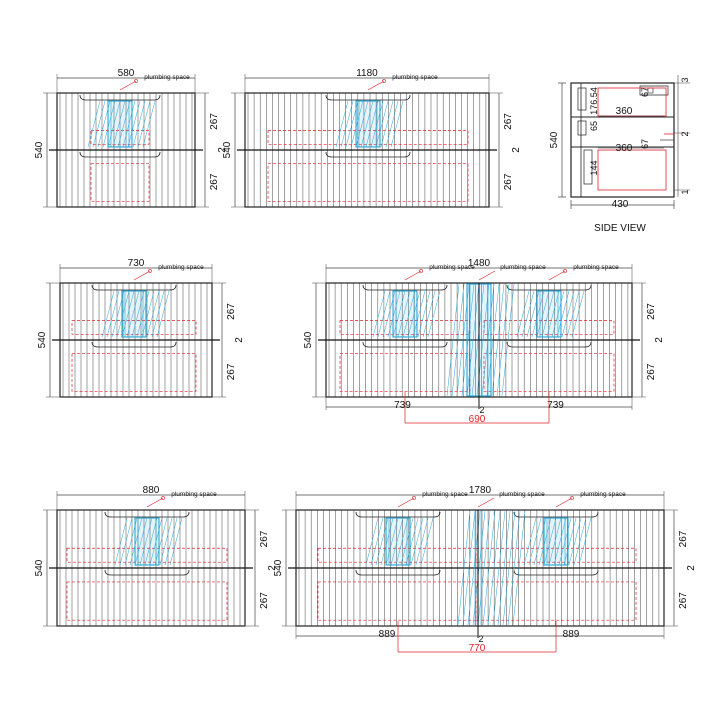 The width and height of the screenshot is (720, 720). I want to click on right-half-dimension: 739, so click(555, 405).